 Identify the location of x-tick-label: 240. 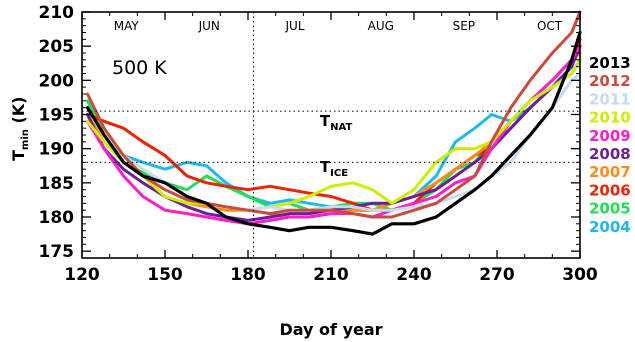
(414, 275).